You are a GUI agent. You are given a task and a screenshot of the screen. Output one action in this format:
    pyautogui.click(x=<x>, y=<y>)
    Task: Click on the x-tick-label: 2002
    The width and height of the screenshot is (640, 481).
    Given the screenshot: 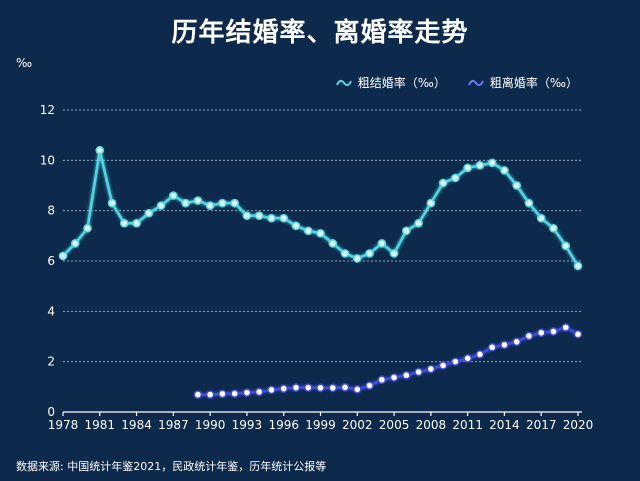 What is the action you would take?
    pyautogui.click(x=357, y=425)
    